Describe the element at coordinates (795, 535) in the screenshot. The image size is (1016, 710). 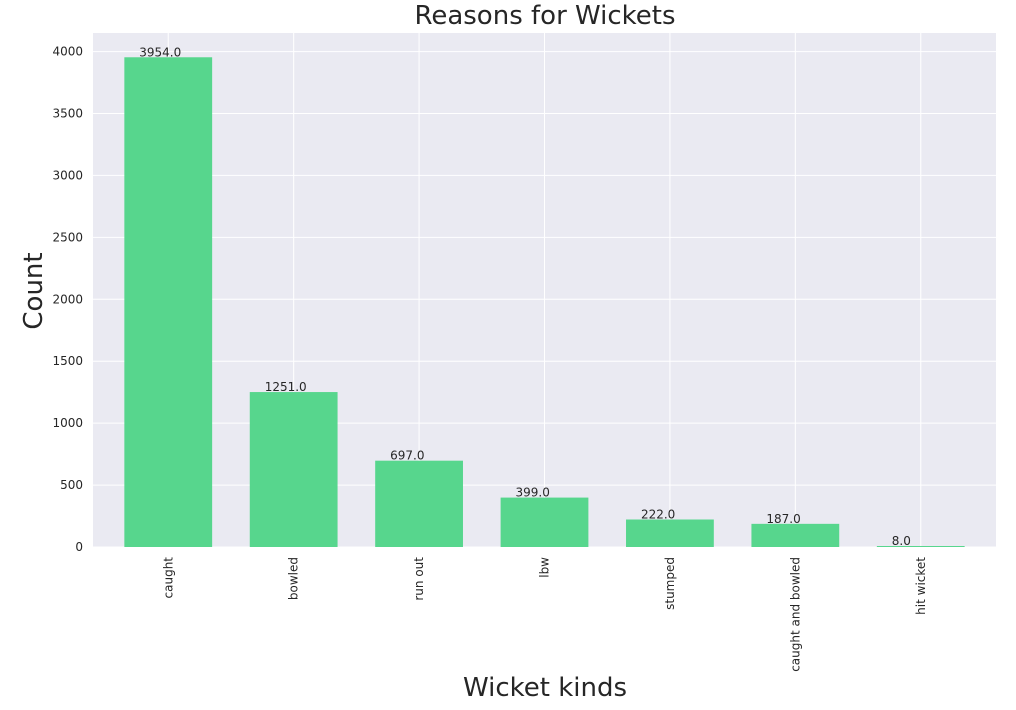
I see `bar-caught-and-bowled` at that location.